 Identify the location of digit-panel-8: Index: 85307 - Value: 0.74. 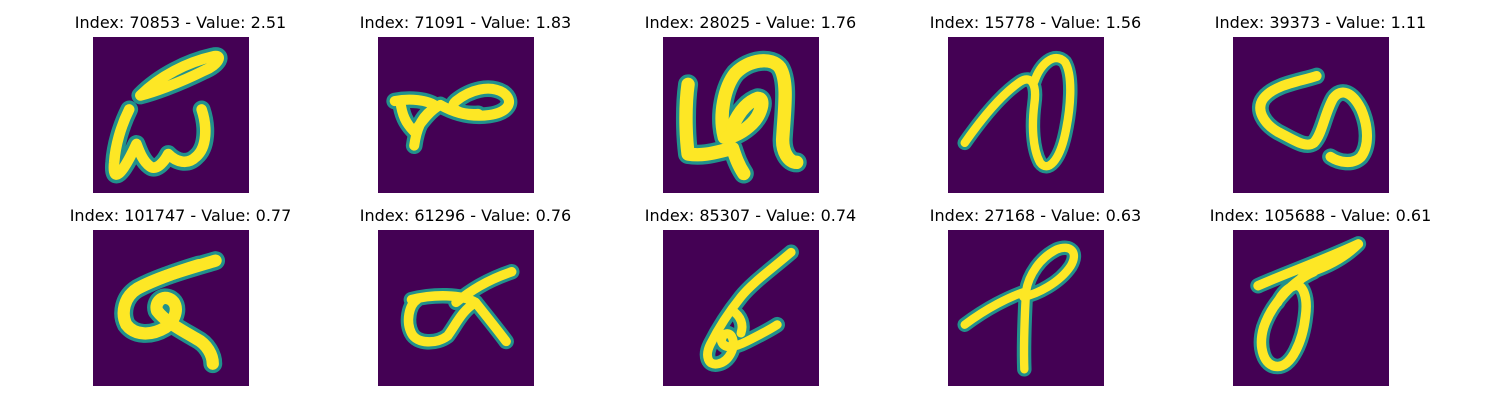
(750, 297).